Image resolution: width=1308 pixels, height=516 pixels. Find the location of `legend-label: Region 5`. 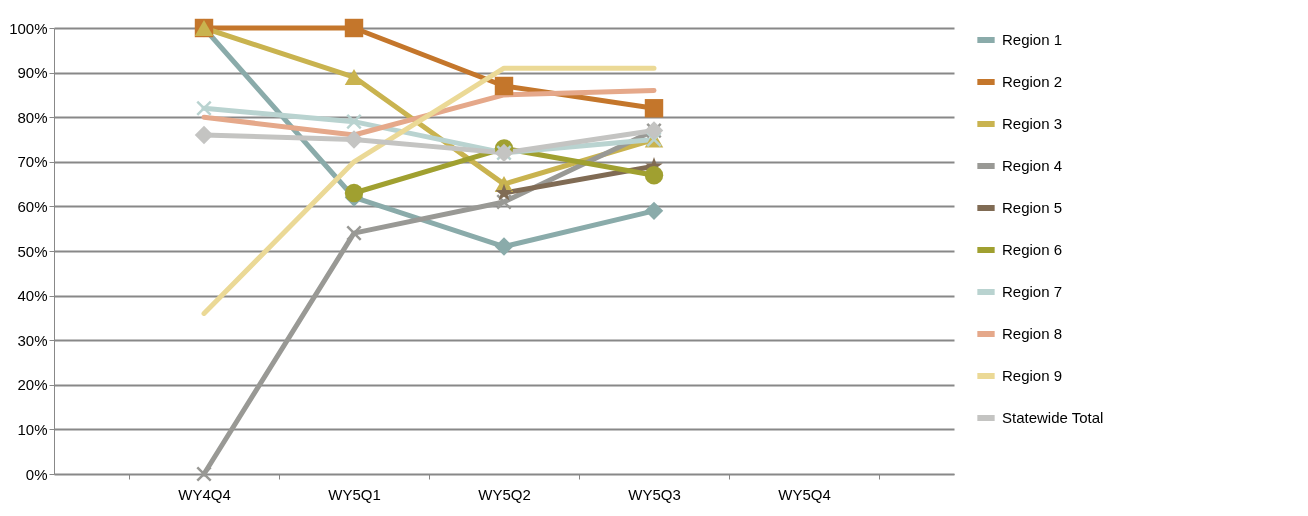

legend-label: Region 5 is located at coordinates (1032, 207).